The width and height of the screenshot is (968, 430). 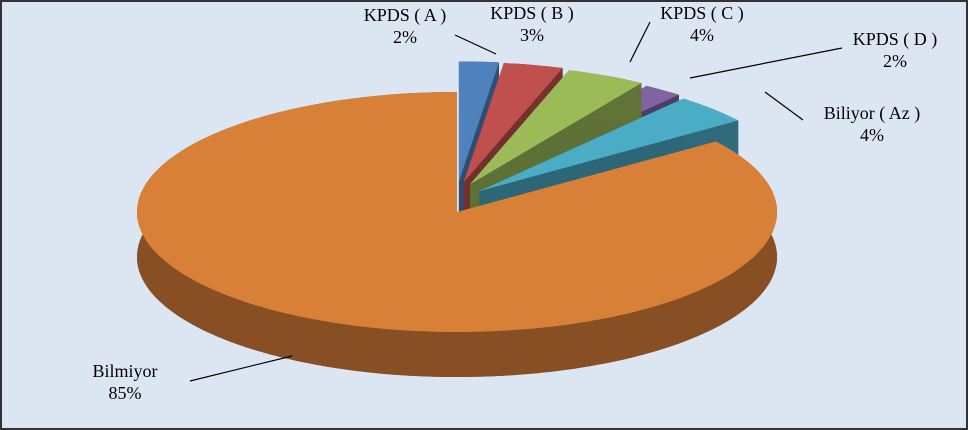 I want to click on slice-value-label: 85%, so click(x=125, y=393).